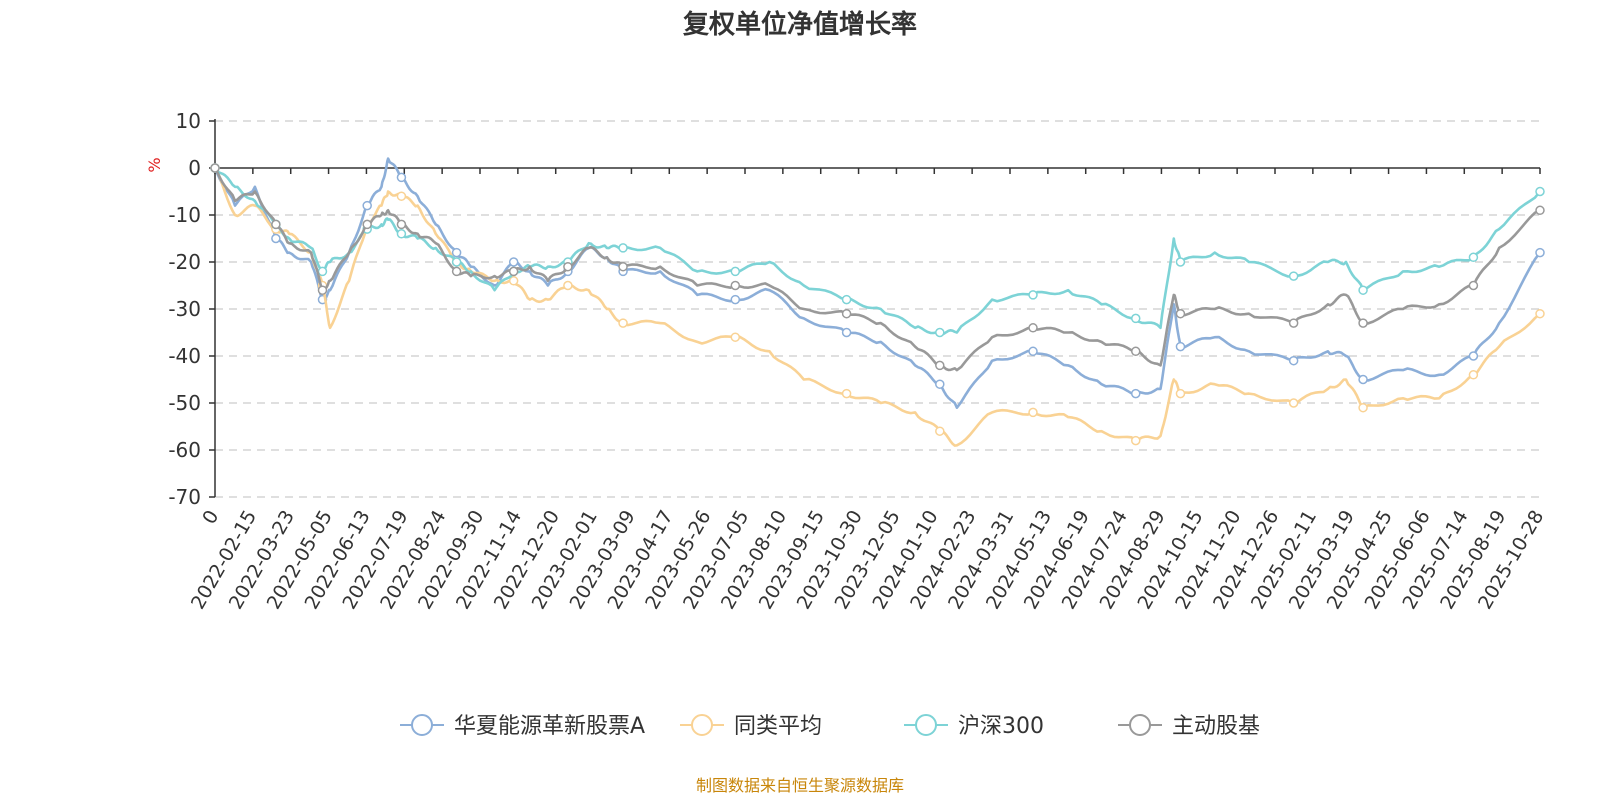 The width and height of the screenshot is (1600, 800). I want to click on legend: 华夏能源革新股票A 同类平均 沪深300 主动股基, so click(830, 726).